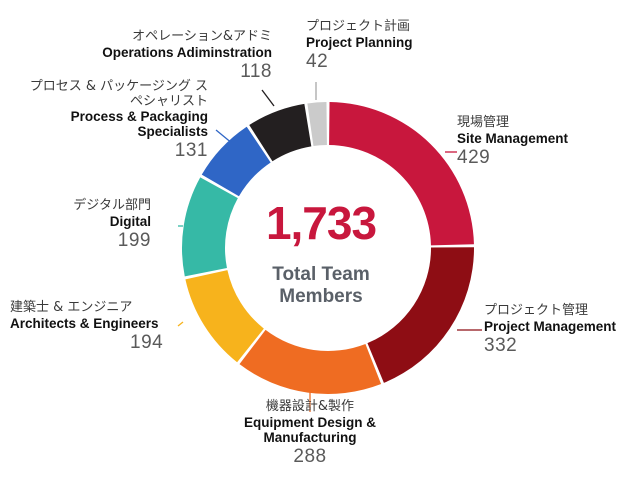 The width and height of the screenshot is (642, 479). I want to click on donut-slice-digital, so click(210, 227).